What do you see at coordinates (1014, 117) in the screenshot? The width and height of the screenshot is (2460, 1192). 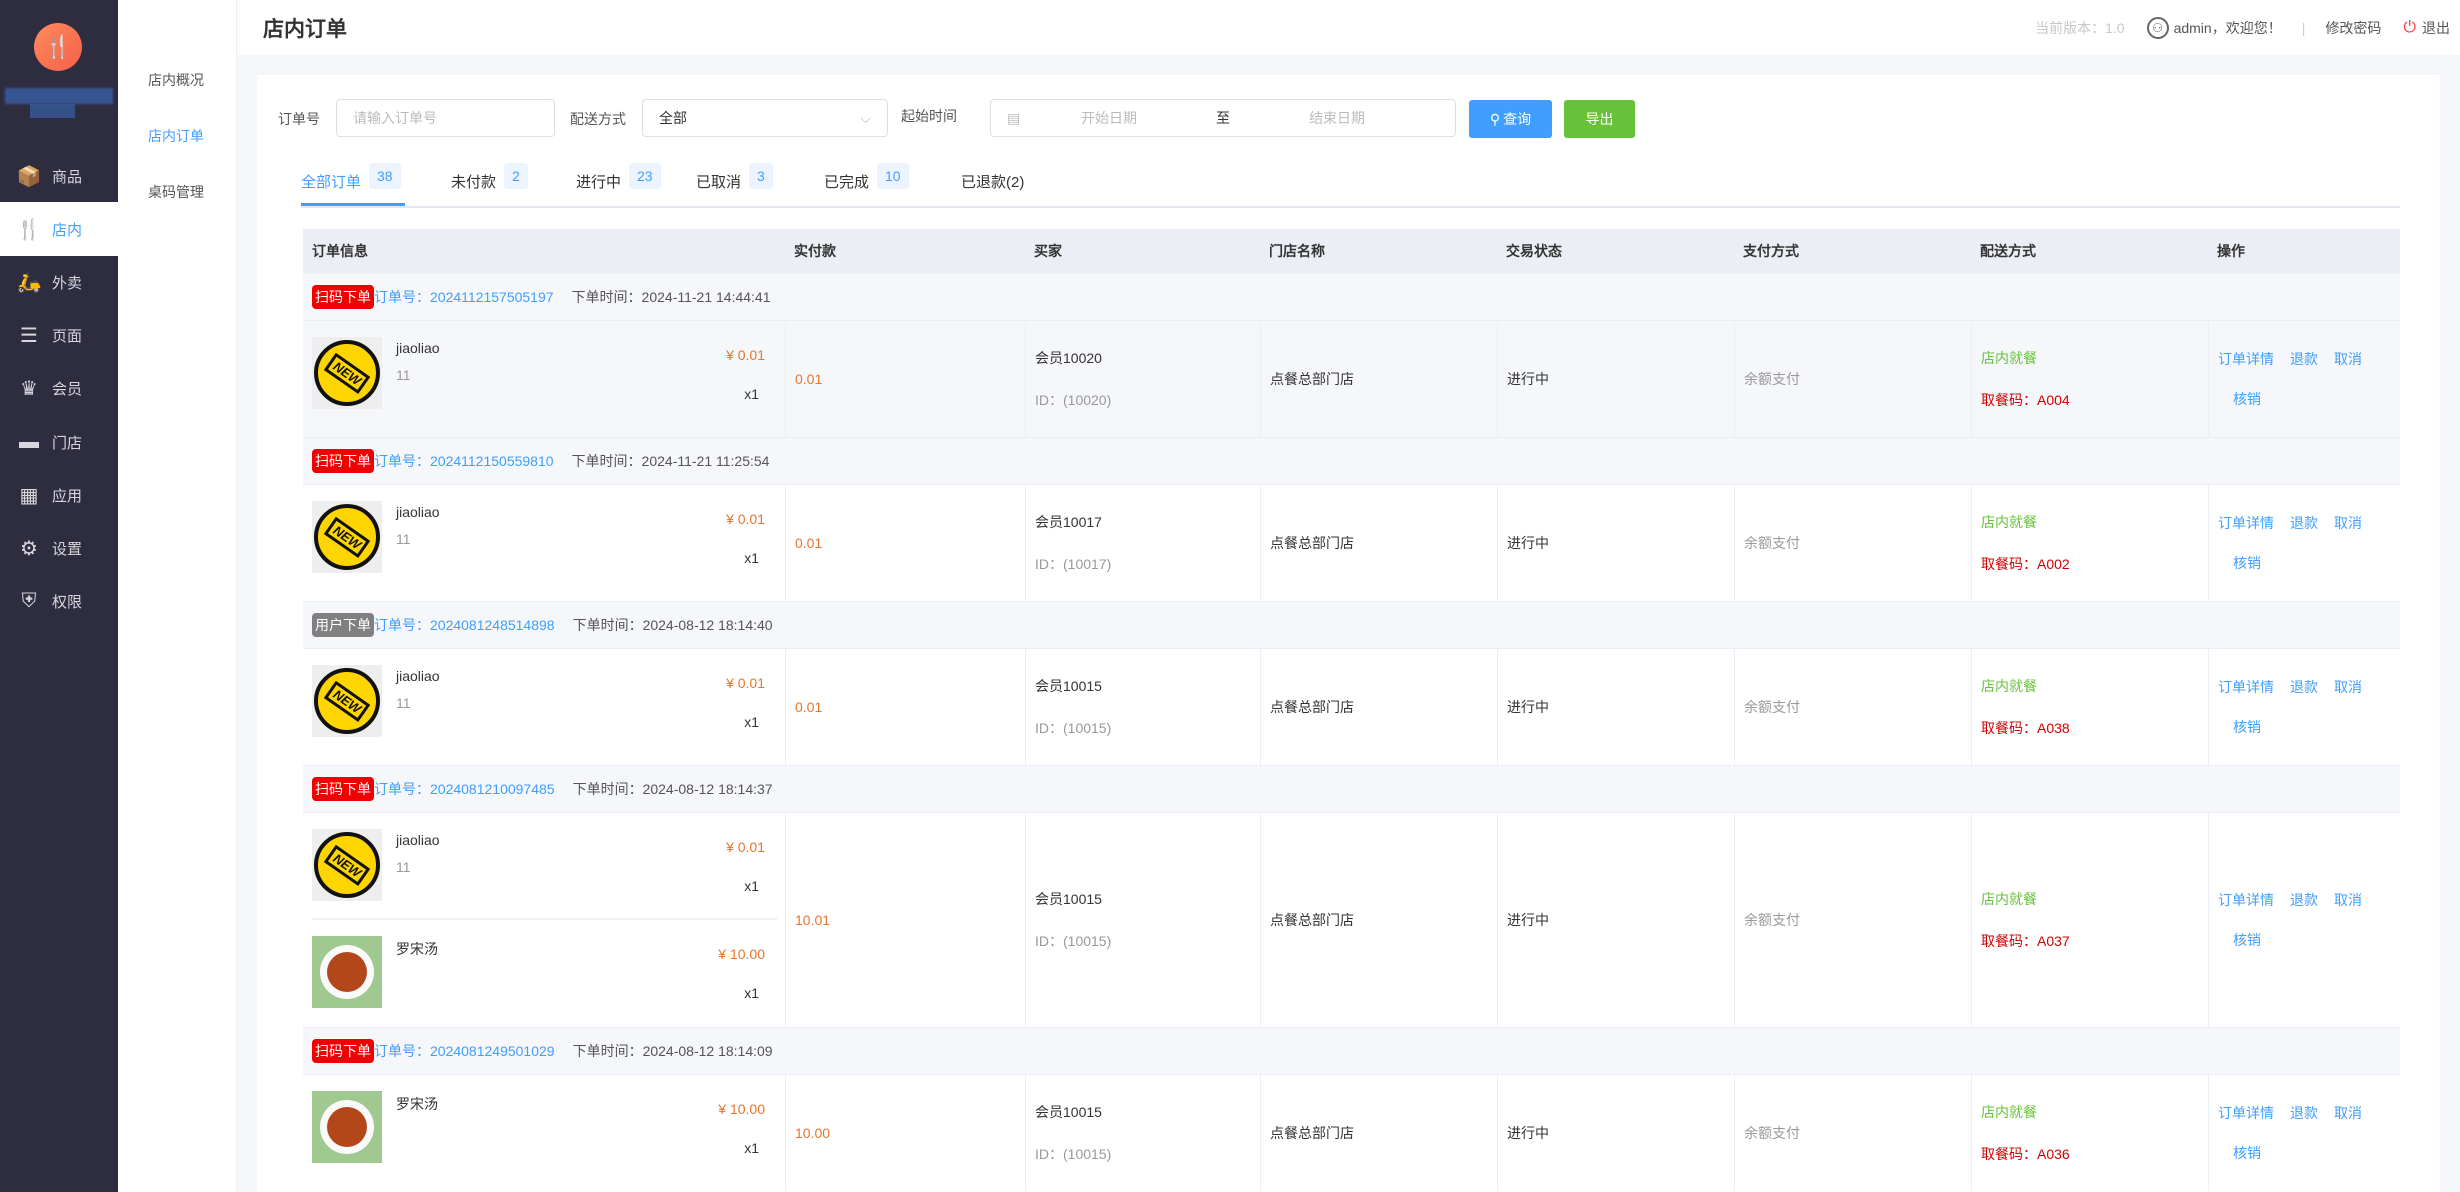 I see `calendar-icon: ▤` at bounding box center [1014, 117].